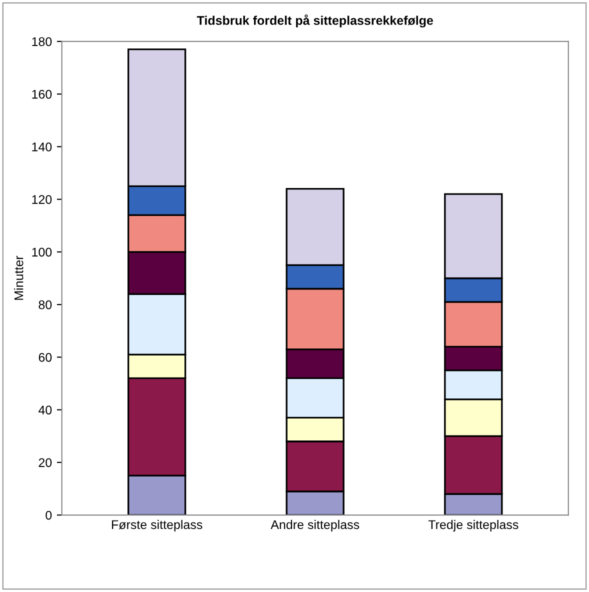 This screenshot has height=592, width=589. What do you see at coordinates (42, 147) in the screenshot?
I see `y-tick-label: 140` at bounding box center [42, 147].